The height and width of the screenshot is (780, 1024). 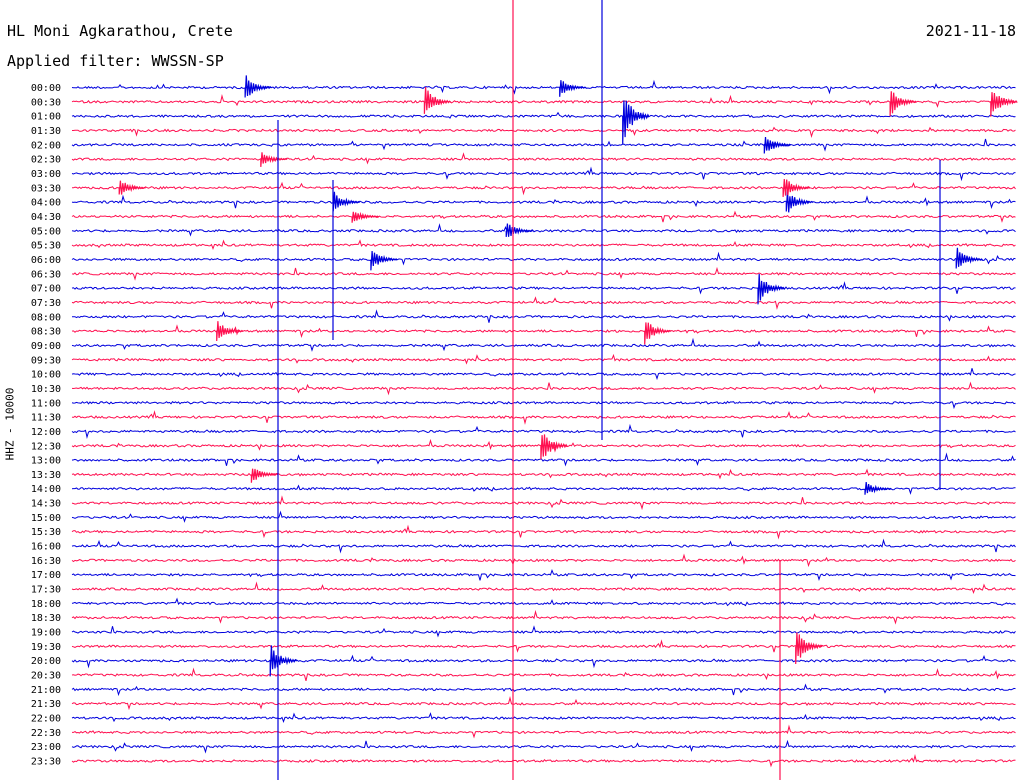 I want to click on row-time-label: 22:30, so click(x=46, y=733).